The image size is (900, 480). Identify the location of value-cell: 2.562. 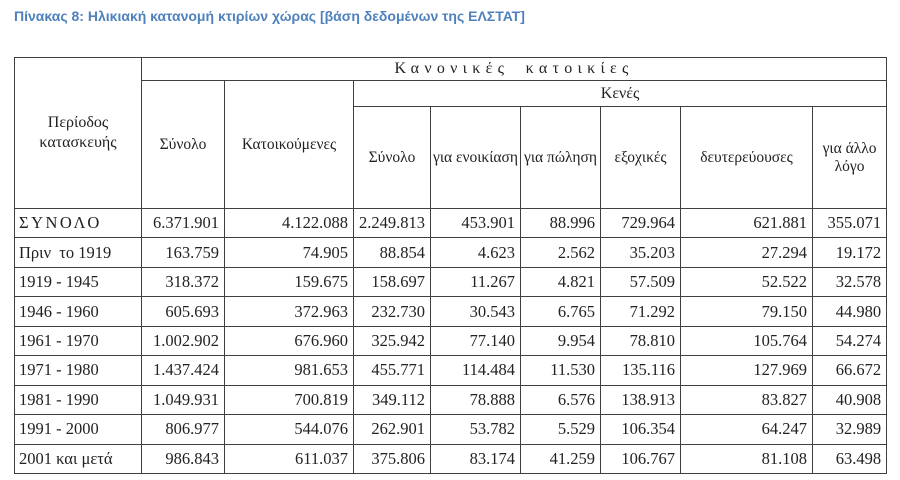
(560, 252).